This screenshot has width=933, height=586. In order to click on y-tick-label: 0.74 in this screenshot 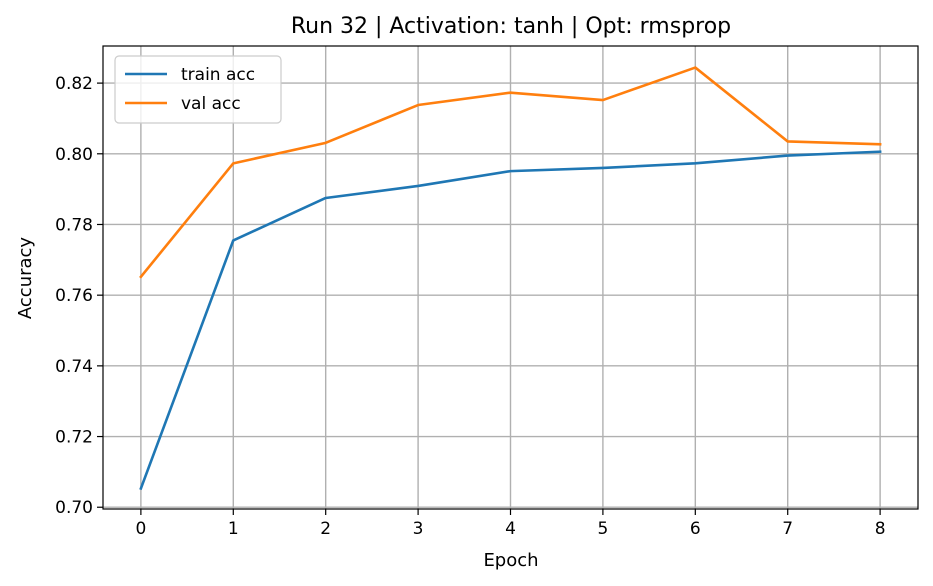, I will do `click(74, 367)`.